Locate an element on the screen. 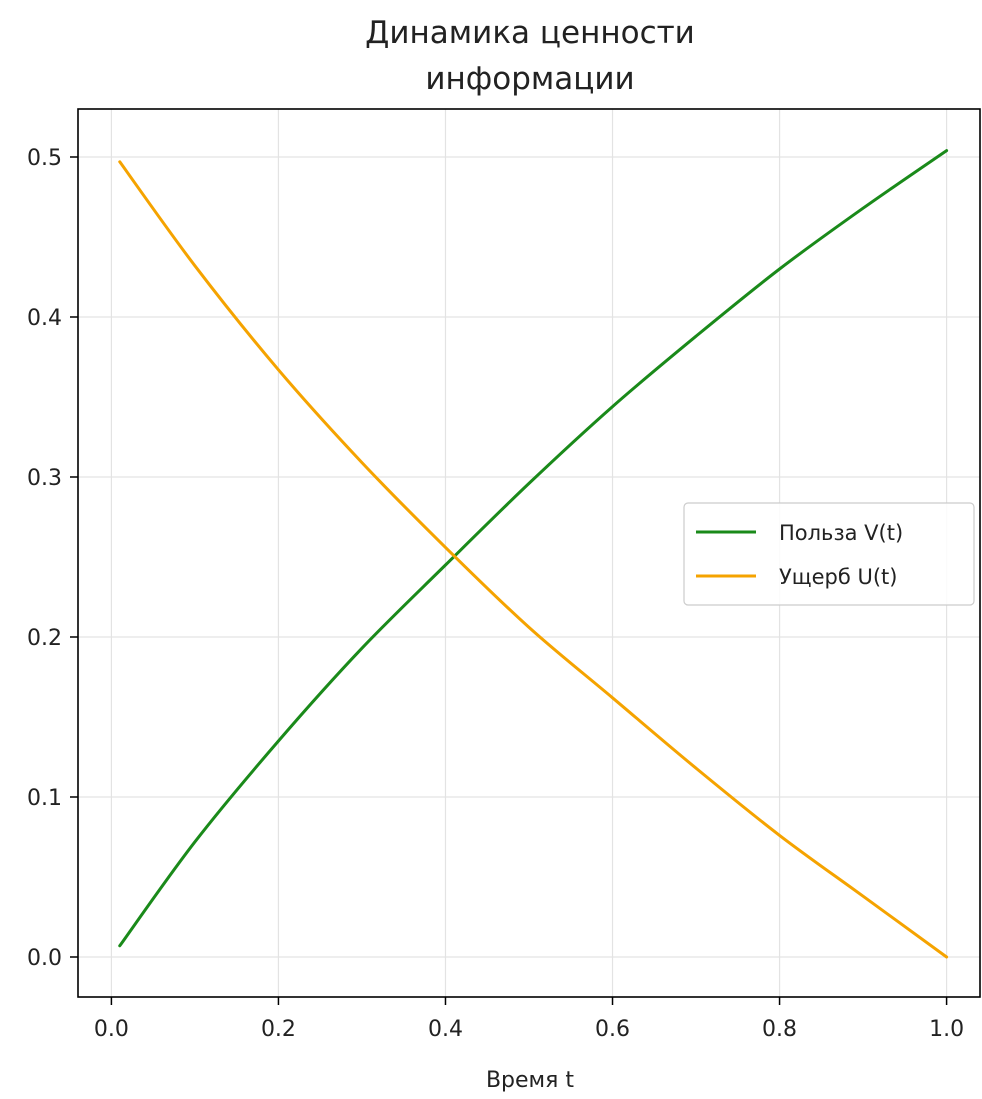 The height and width of the screenshot is (1099, 982). y-tick-label: 0.1 is located at coordinates (44, 798).